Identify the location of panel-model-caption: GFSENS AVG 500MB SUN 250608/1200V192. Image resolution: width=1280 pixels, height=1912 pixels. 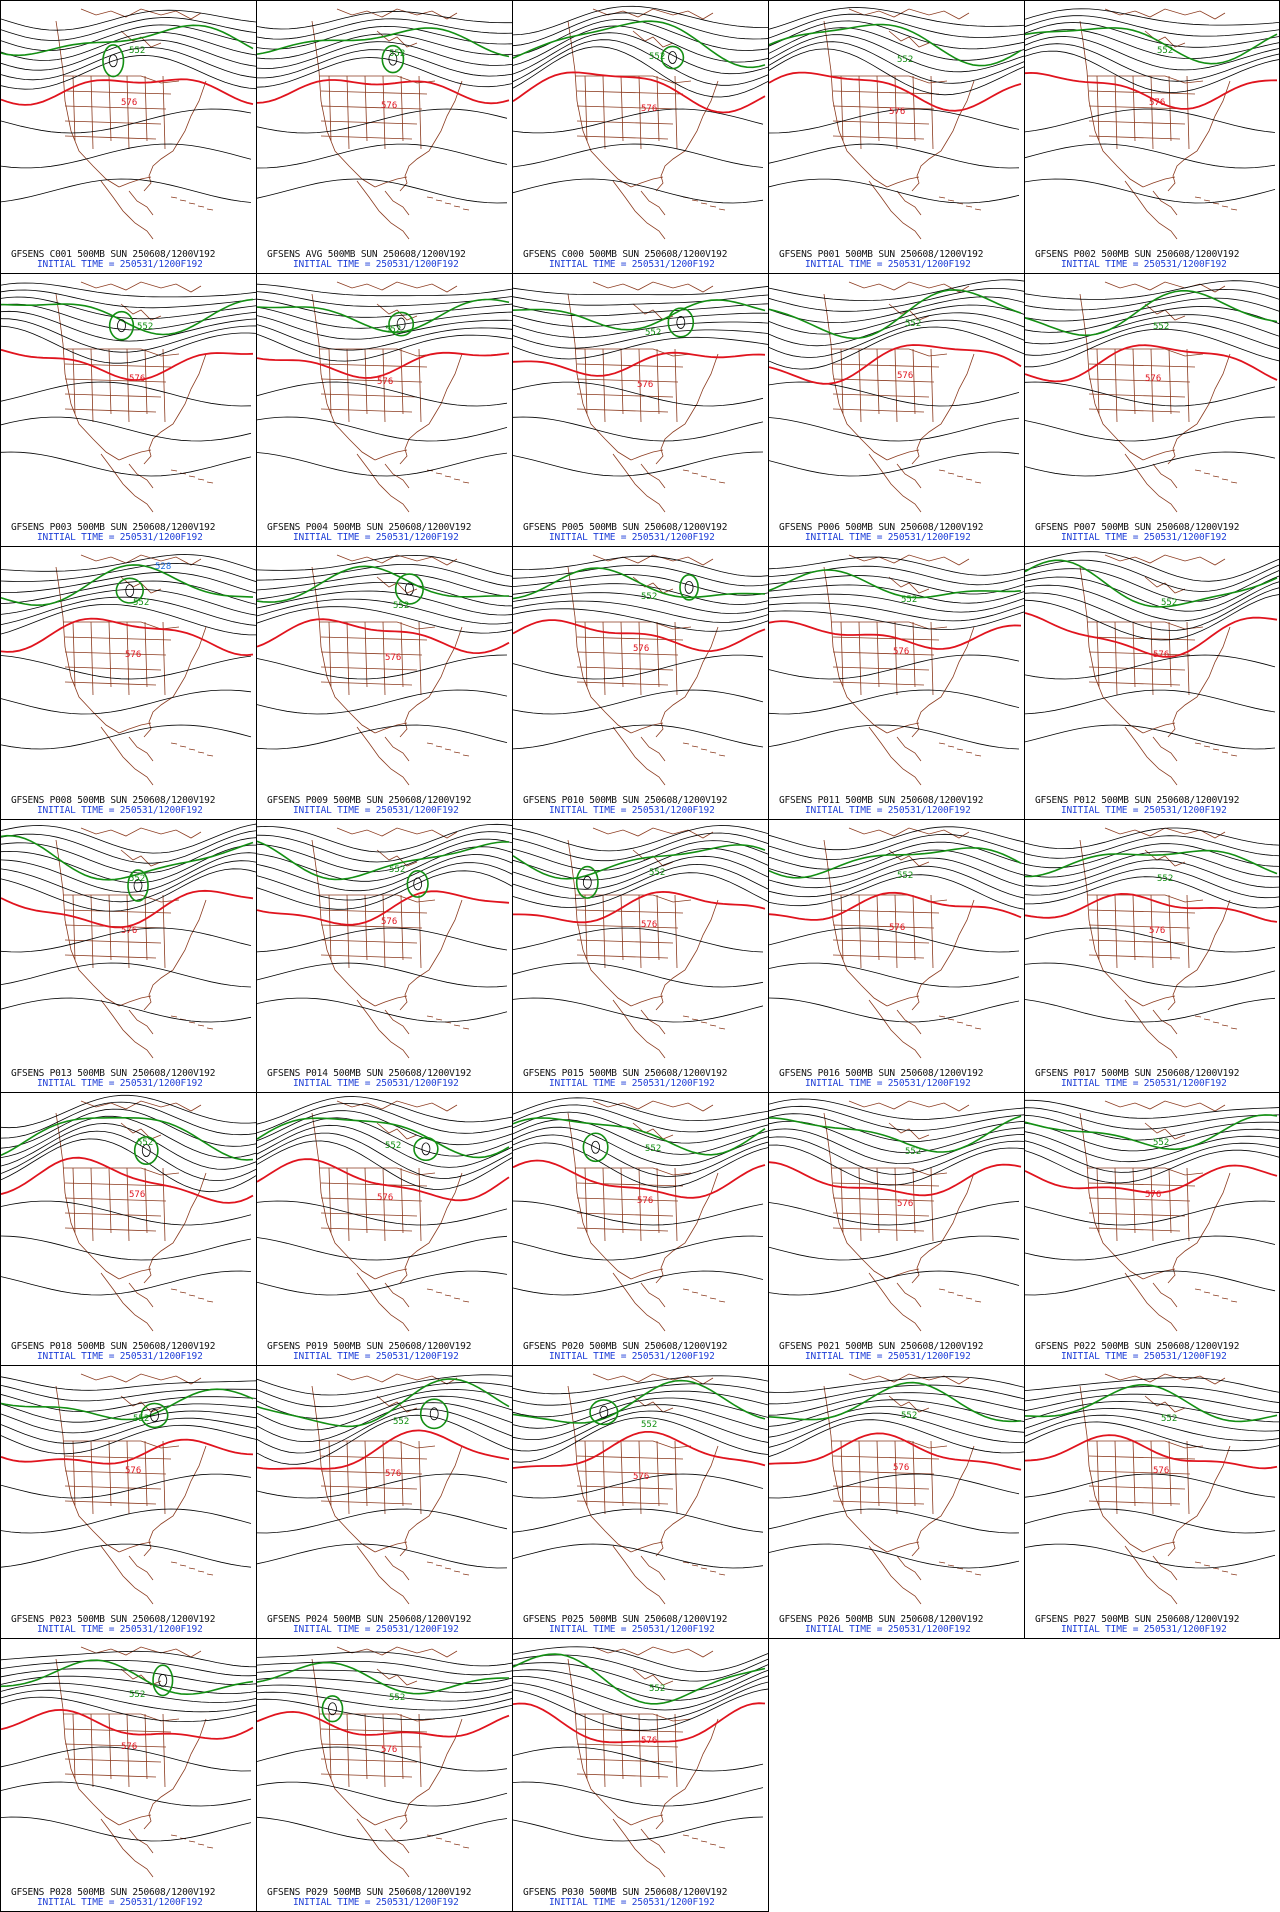
(366, 254).